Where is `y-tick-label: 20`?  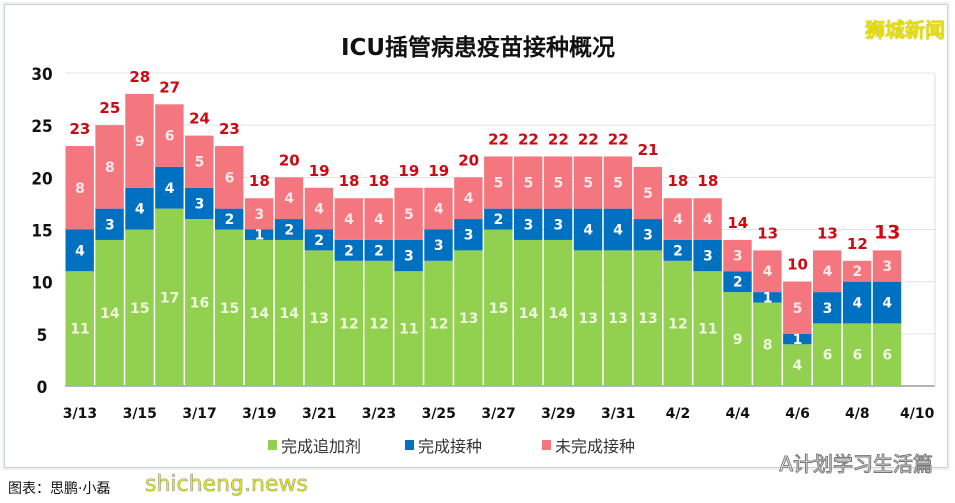 y-tick-label: 20 is located at coordinates (41, 179).